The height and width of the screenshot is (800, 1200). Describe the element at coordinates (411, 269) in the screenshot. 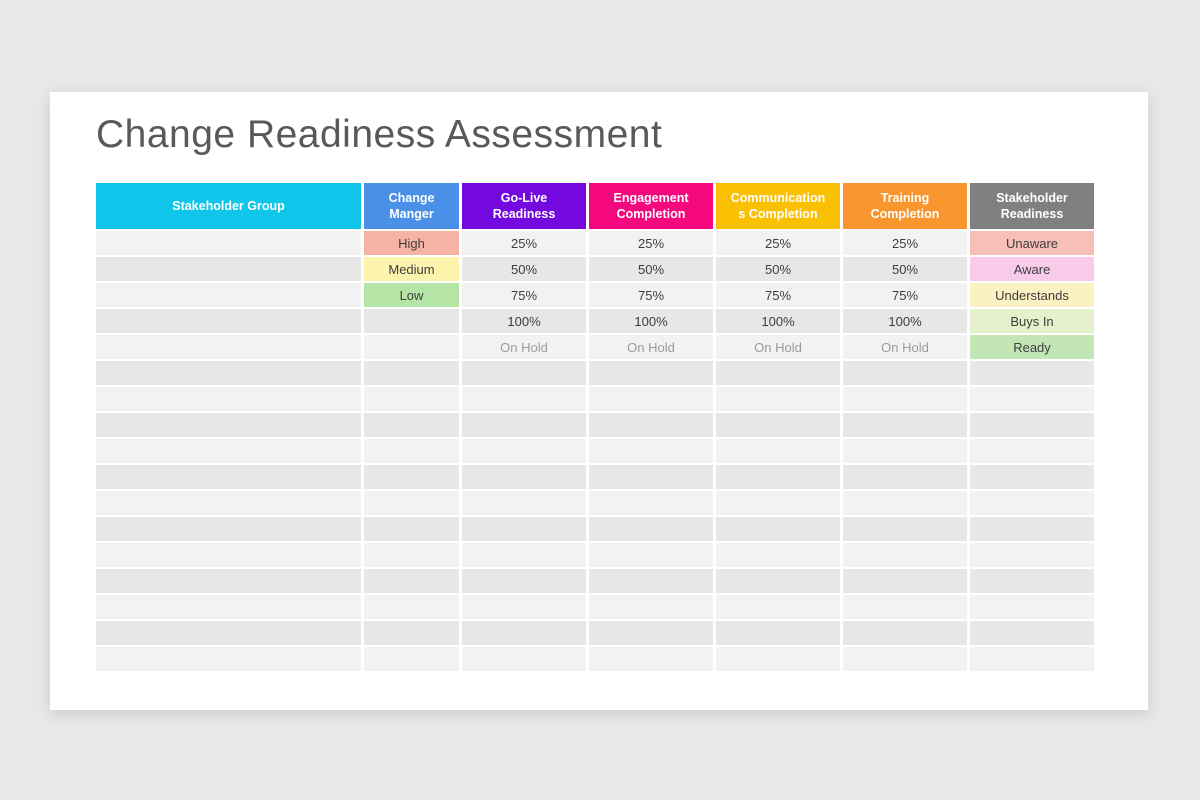

I see `cell-change-manger: Medium` at that location.